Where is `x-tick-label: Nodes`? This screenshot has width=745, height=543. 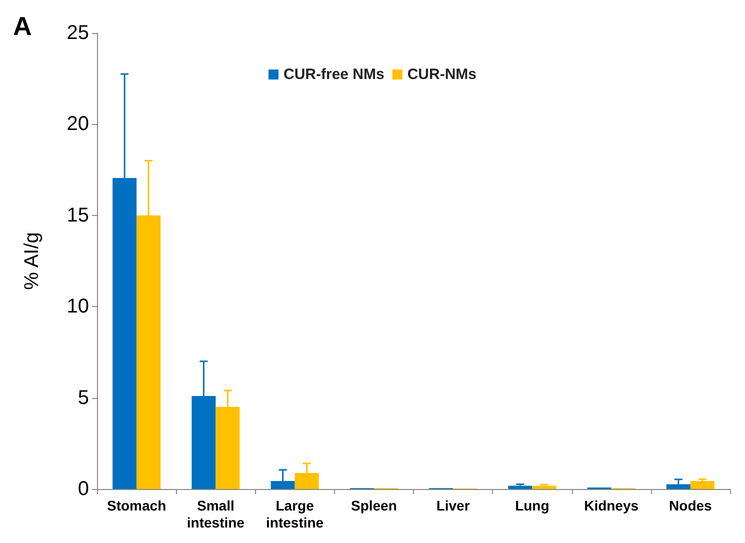 x-tick-label: Nodes is located at coordinates (690, 506).